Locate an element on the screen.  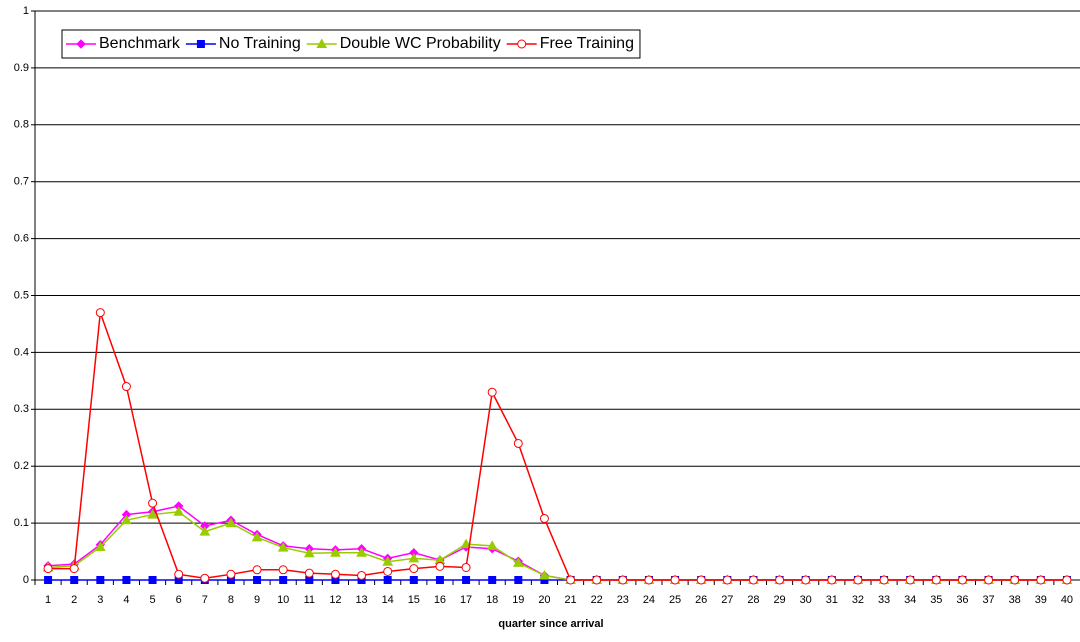
legend-label: No Training is located at coordinates (260, 43).